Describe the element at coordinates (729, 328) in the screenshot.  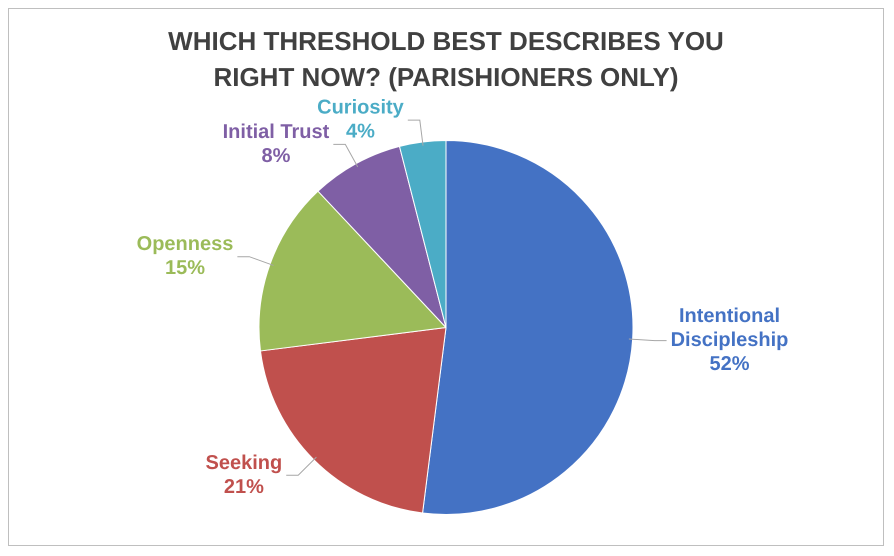
I see `slice-label: Intentional Discipleship` at that location.